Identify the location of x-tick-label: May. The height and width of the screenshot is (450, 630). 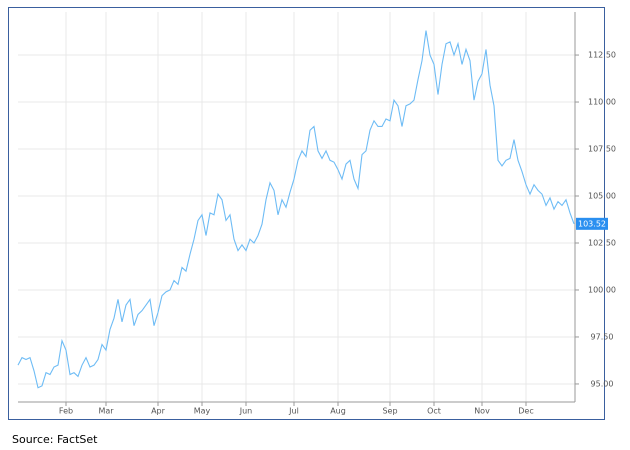
(202, 411).